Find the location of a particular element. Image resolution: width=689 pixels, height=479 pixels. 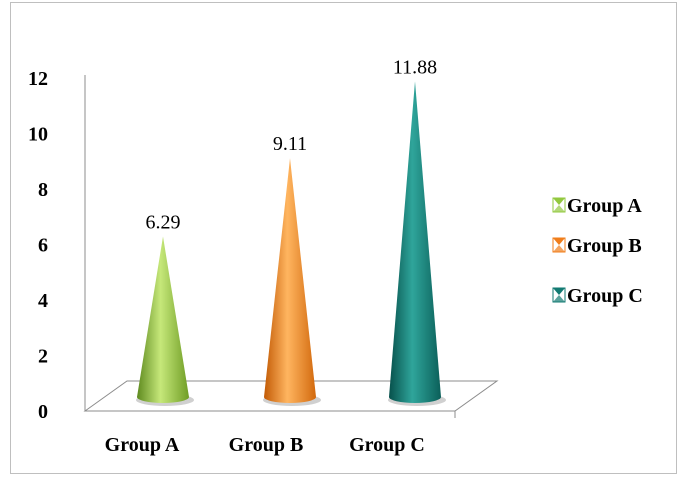

legend-label: Group C is located at coordinates (605, 296).